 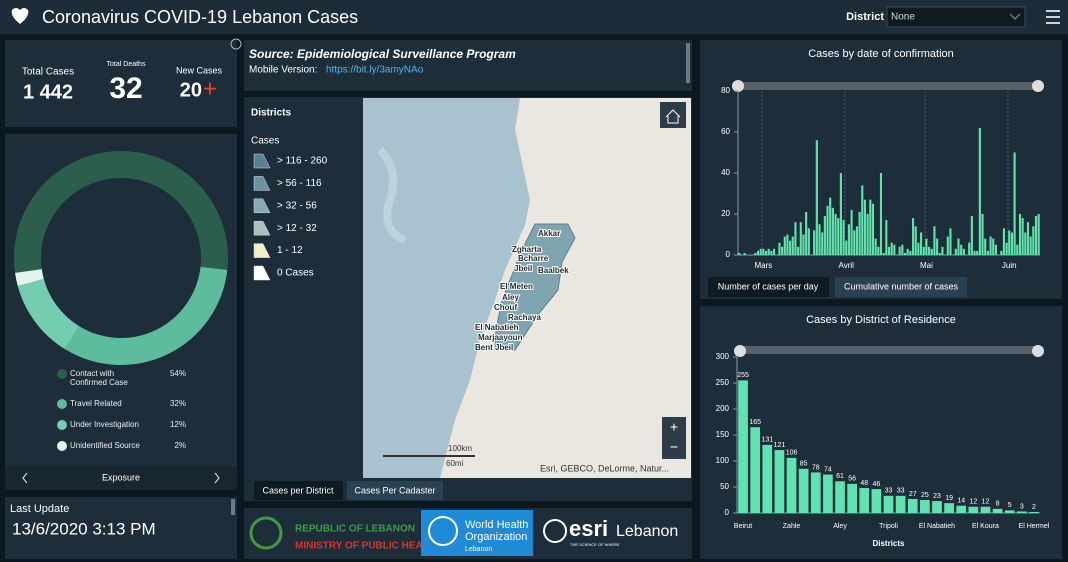 What do you see at coordinates (1022, 506) in the screenshot?
I see `bar-value-label: 3` at bounding box center [1022, 506].